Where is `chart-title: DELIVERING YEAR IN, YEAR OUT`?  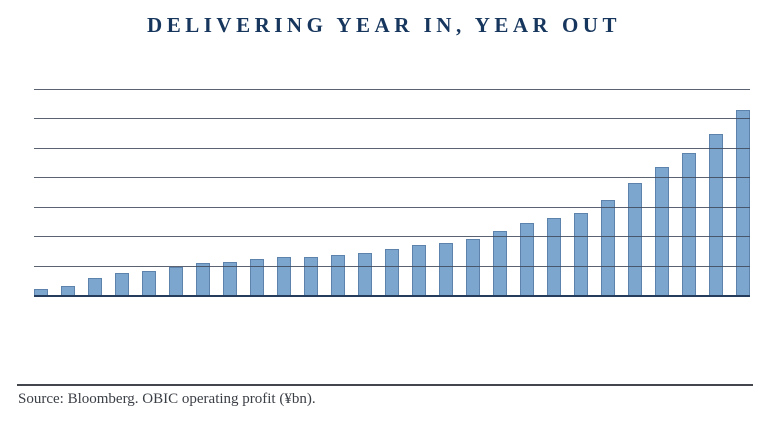 chart-title: DELIVERING YEAR IN, YEAR OUT is located at coordinates (384, 25).